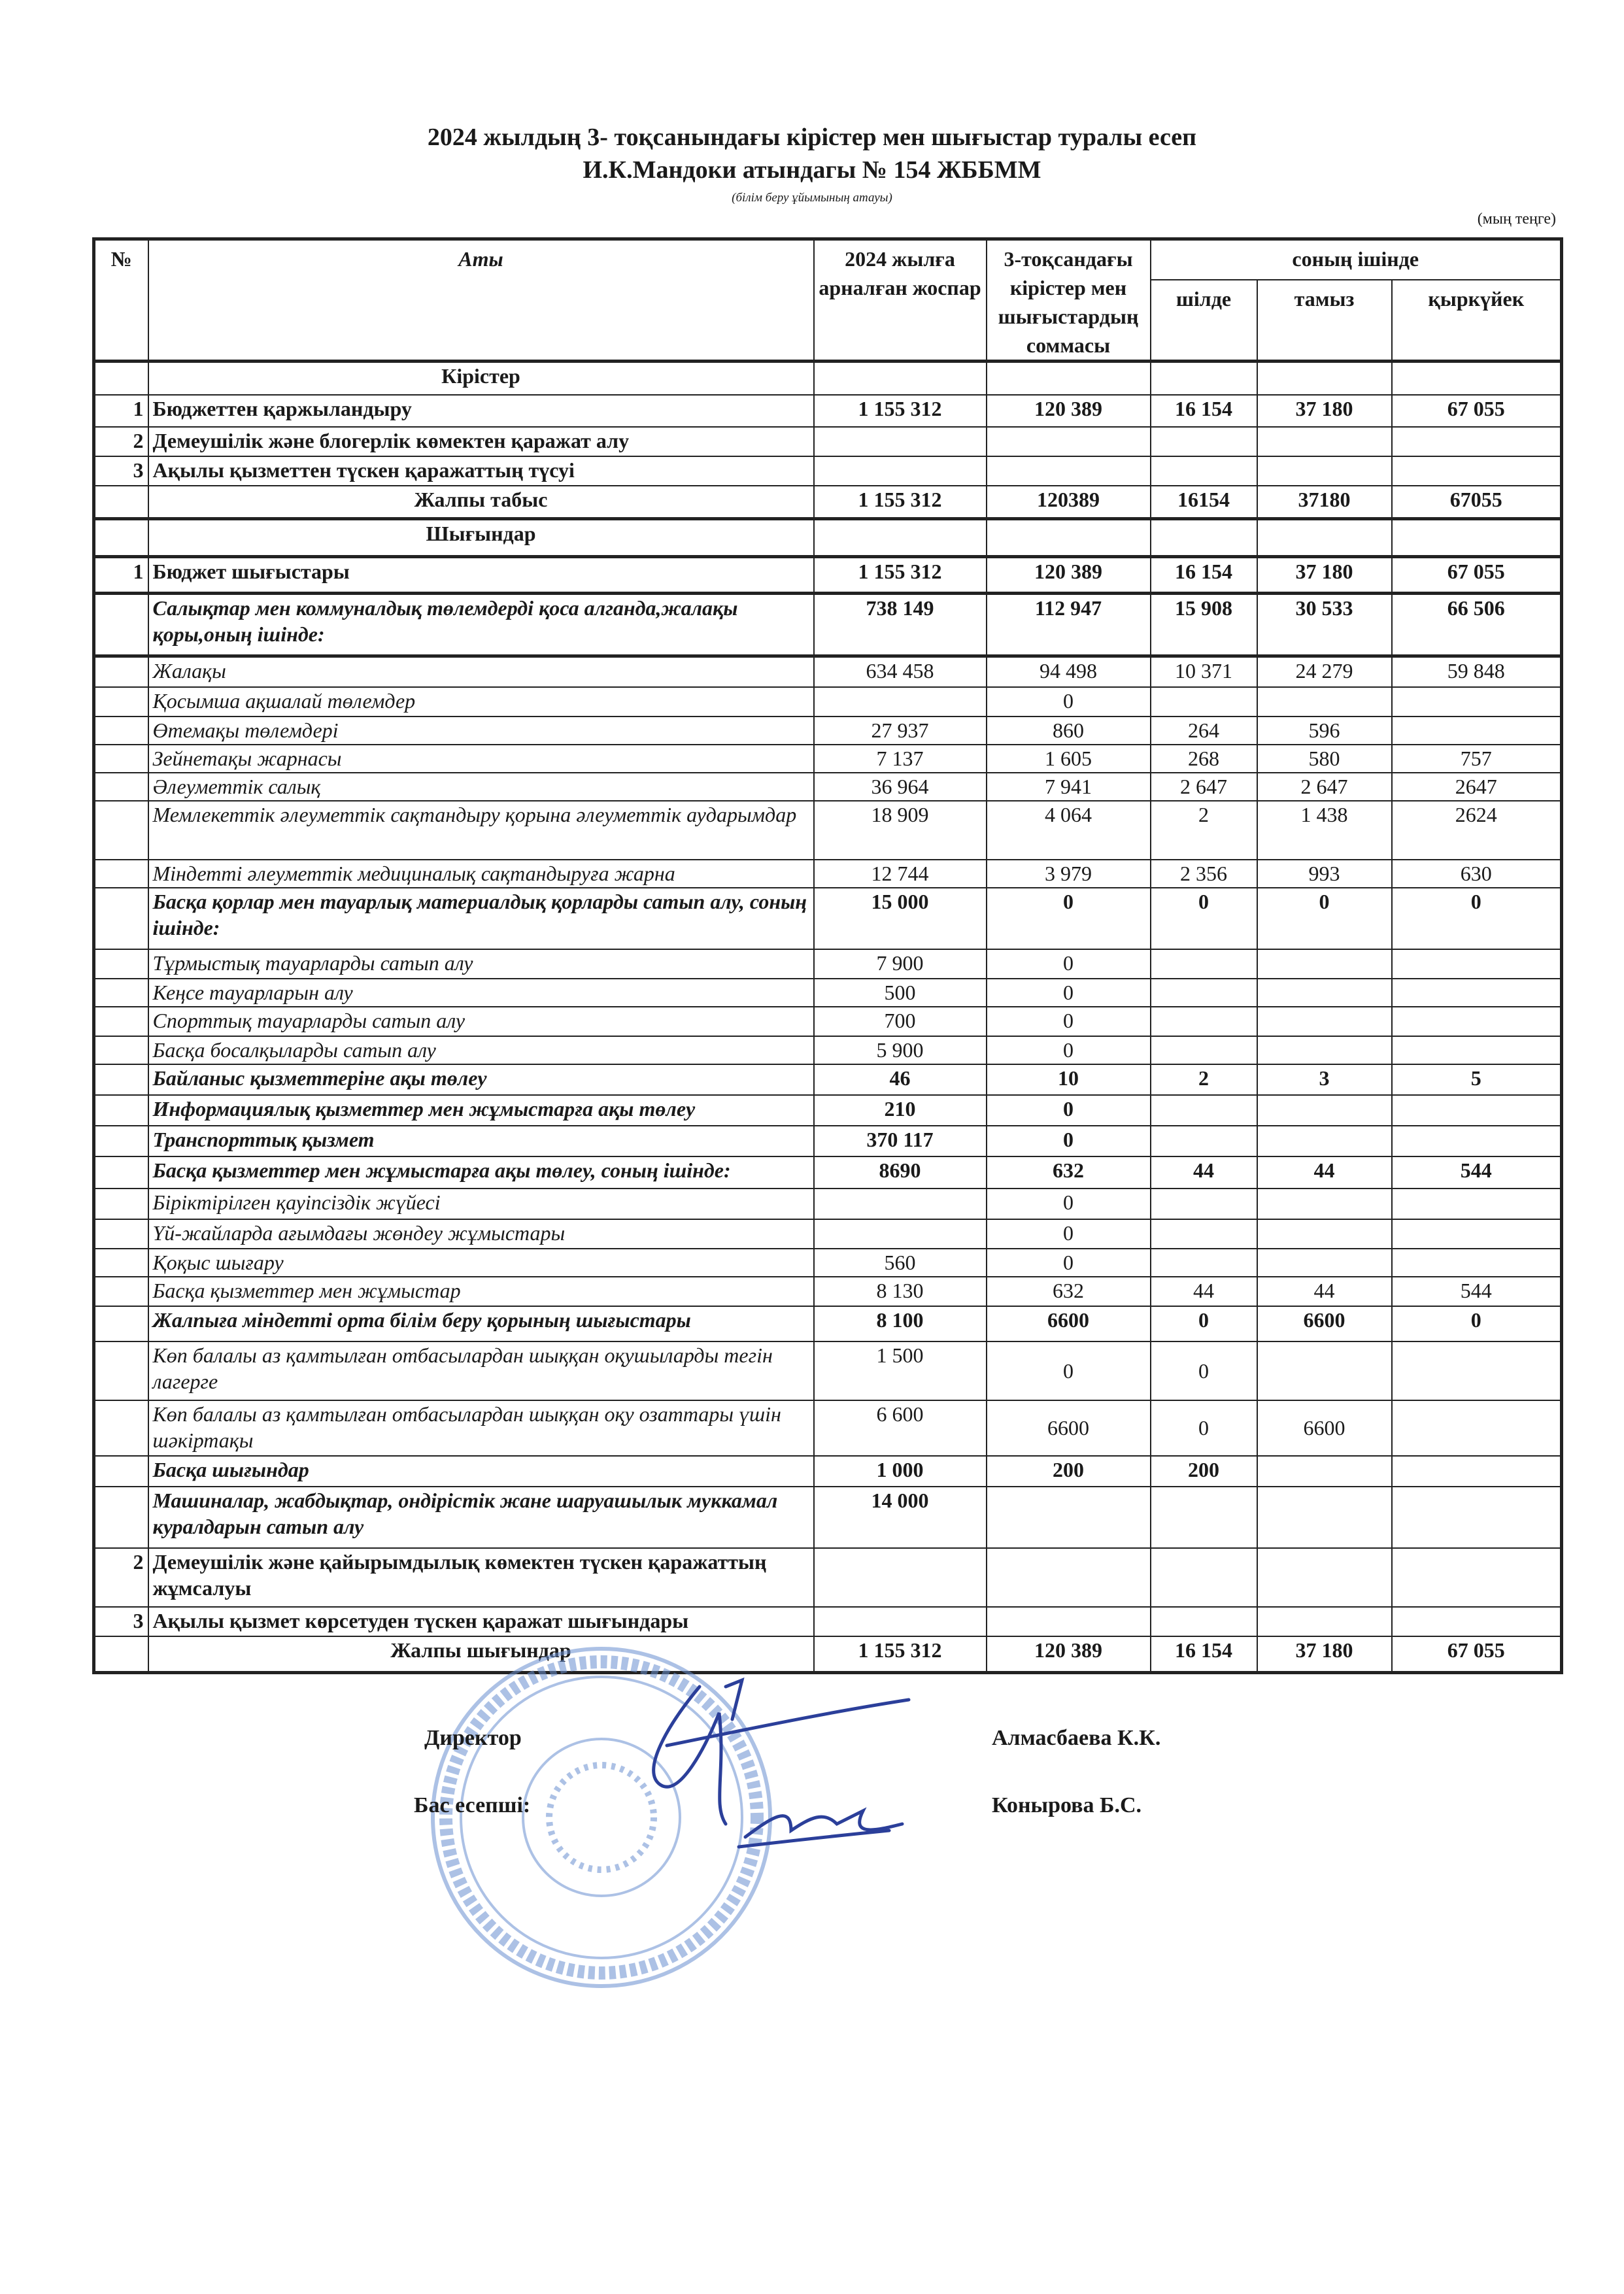 This screenshot has height=2294, width=1624. I want to click on cell-num: 1, so click(121, 574).